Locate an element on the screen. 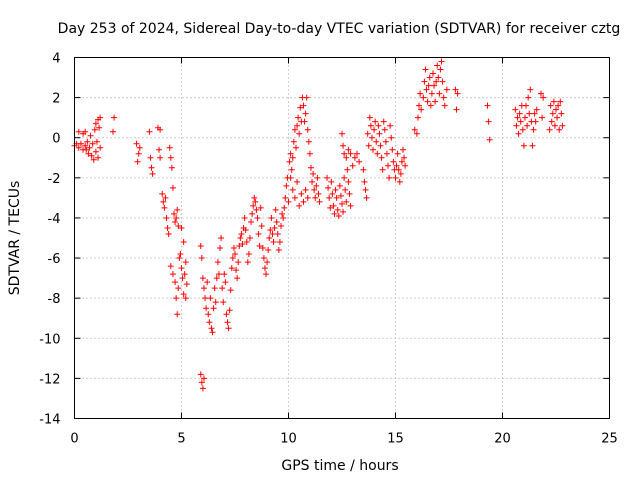 This screenshot has height=480, width=640. y-tick-label: 0 is located at coordinates (56, 139).